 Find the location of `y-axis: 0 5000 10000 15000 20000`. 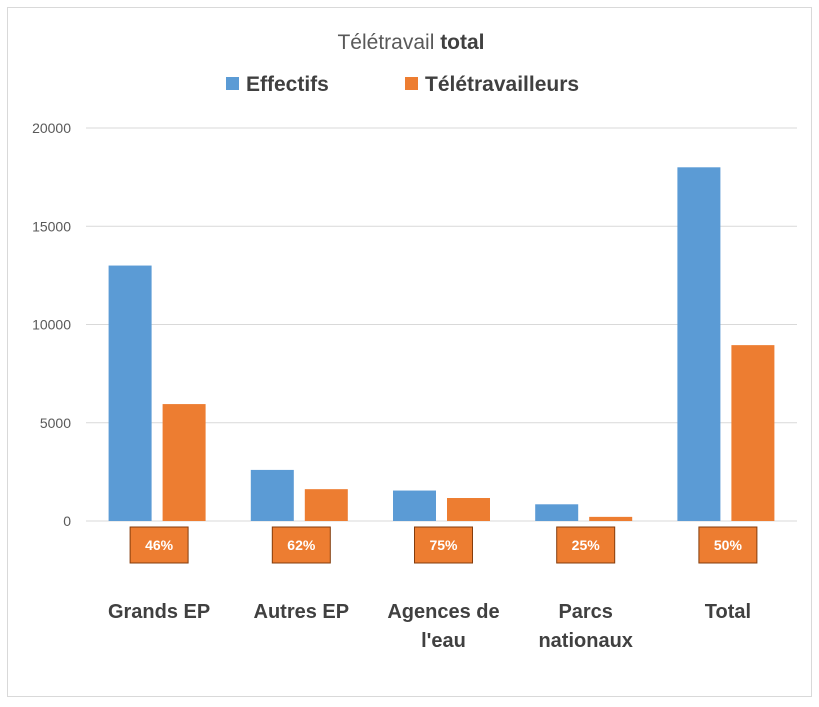

y-axis: 0 5000 10000 15000 20000 is located at coordinates (51, 324).